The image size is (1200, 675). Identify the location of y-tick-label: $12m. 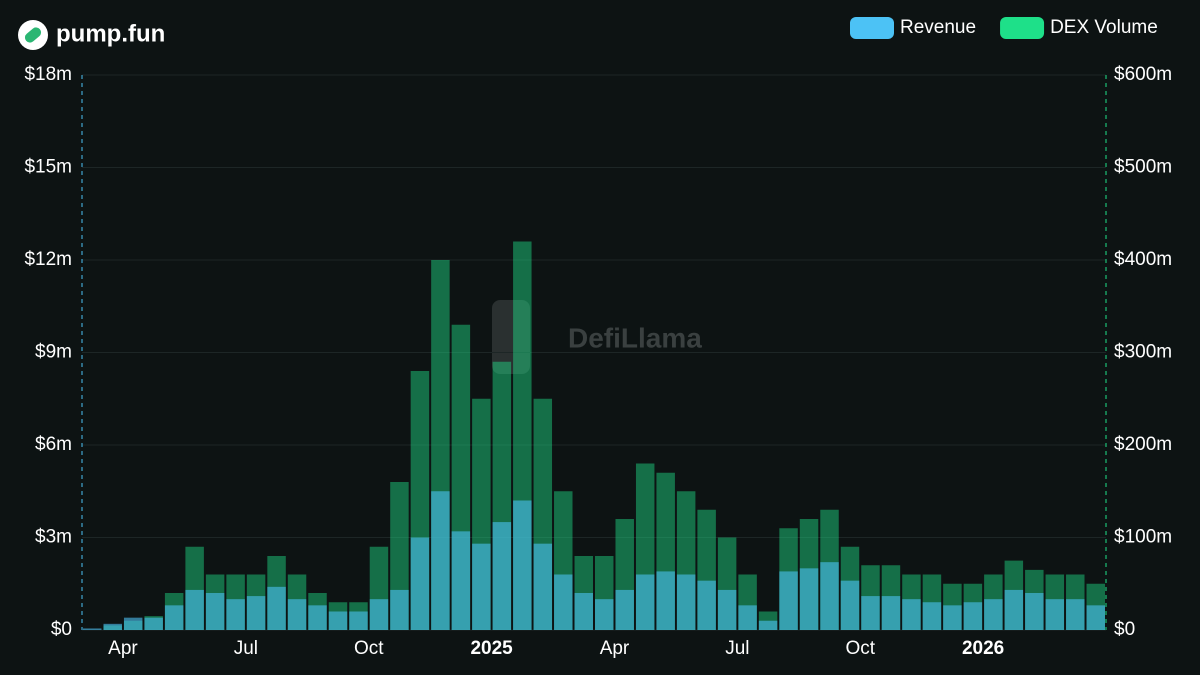
(48, 259).